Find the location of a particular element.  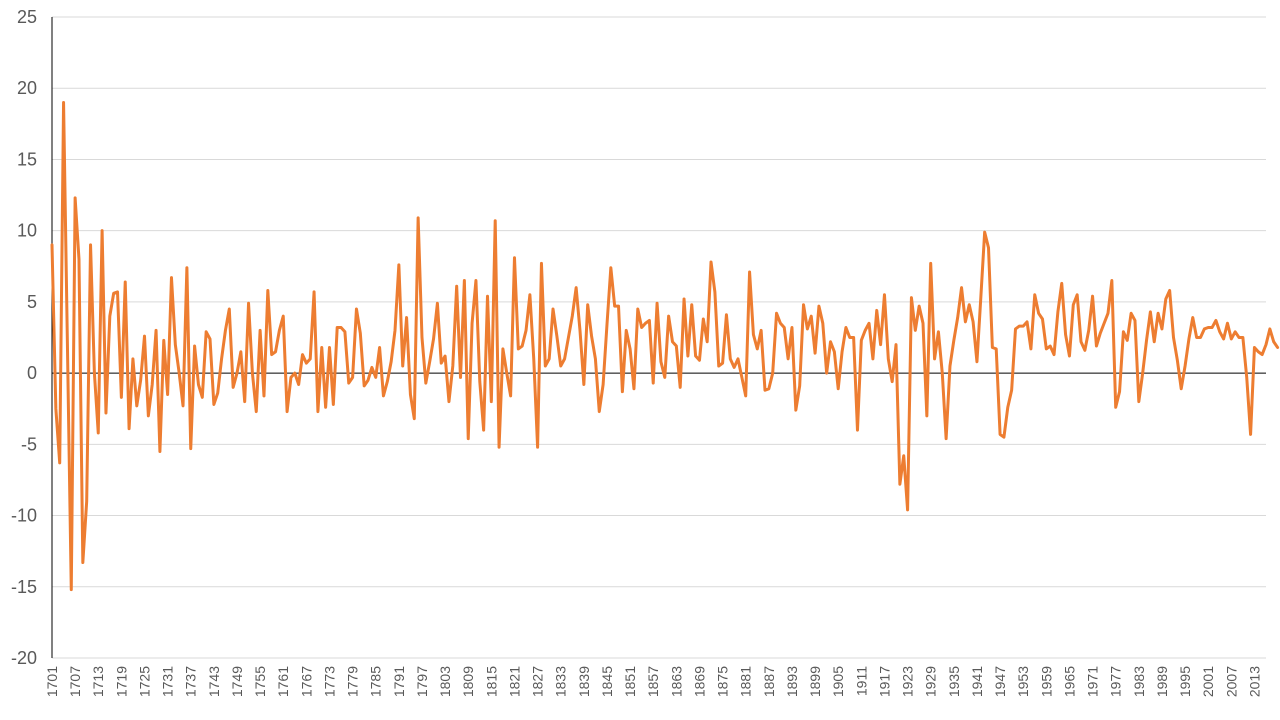

x-tick-label: 1857 is located at coordinates (653, 681).